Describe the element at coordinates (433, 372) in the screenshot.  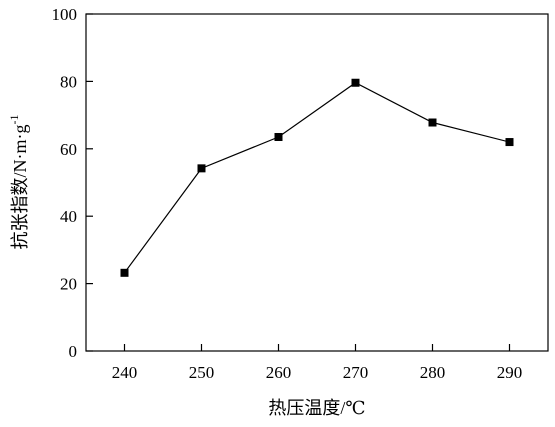
I see `x-tick-label: 280` at that location.